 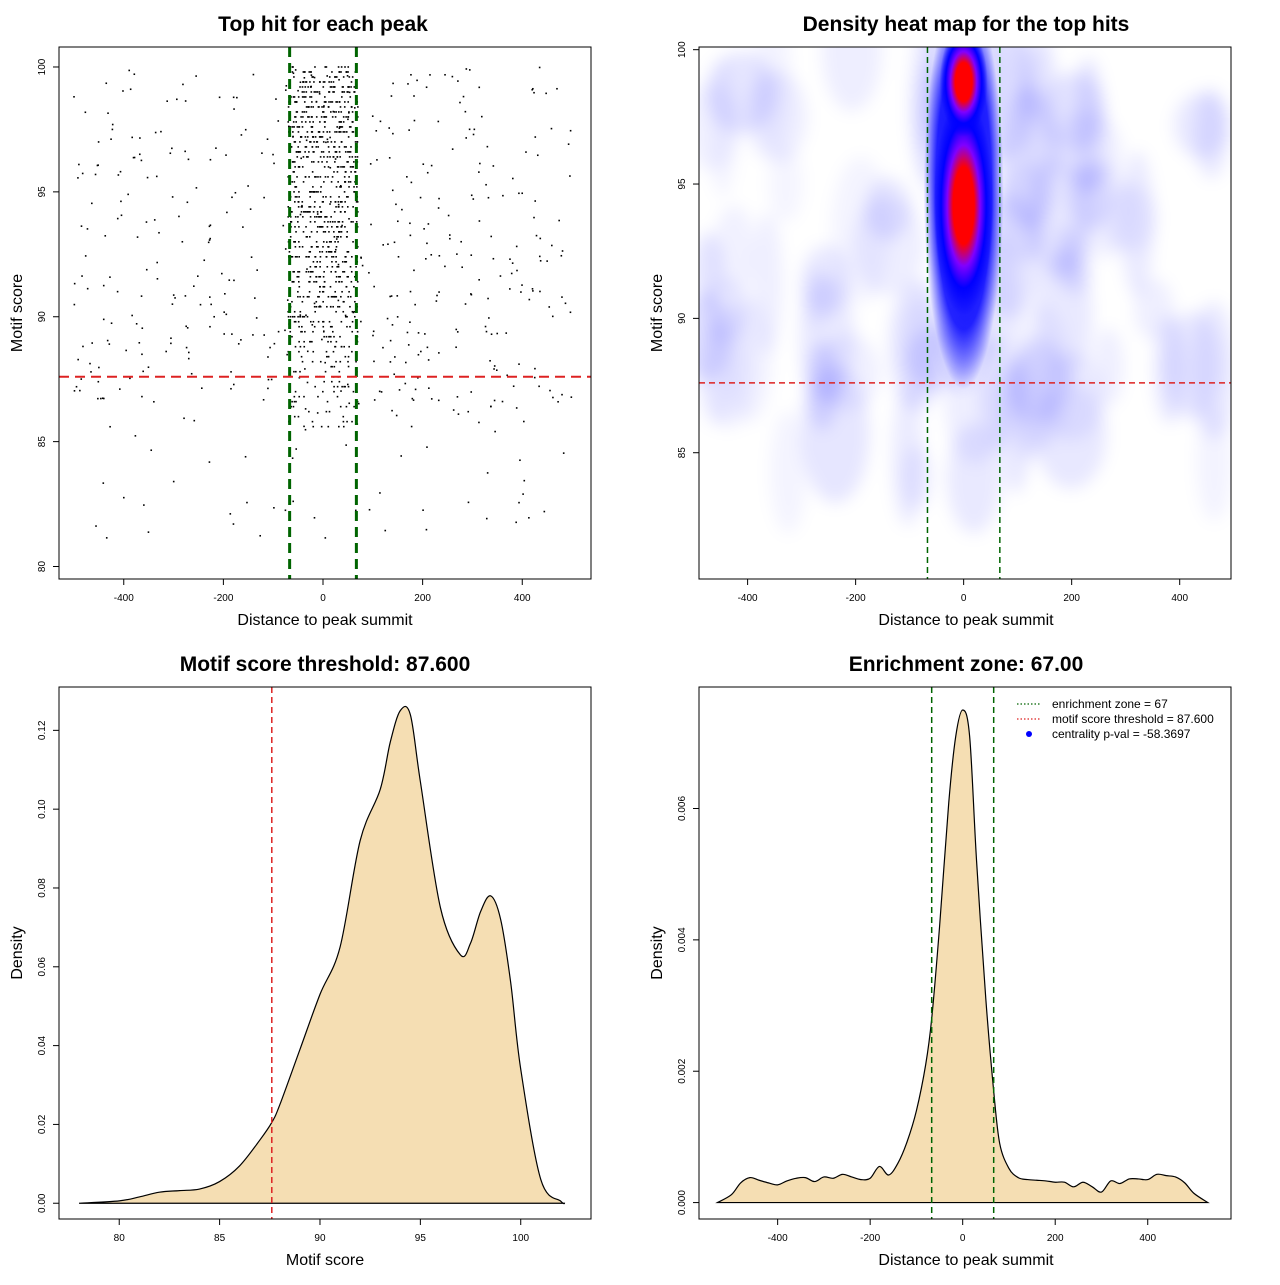 What do you see at coordinates (48, 966) in the screenshot?
I see `y-axis: 0.00 0.02 0.04 0.06 0.08 0.10 0.12` at bounding box center [48, 966].